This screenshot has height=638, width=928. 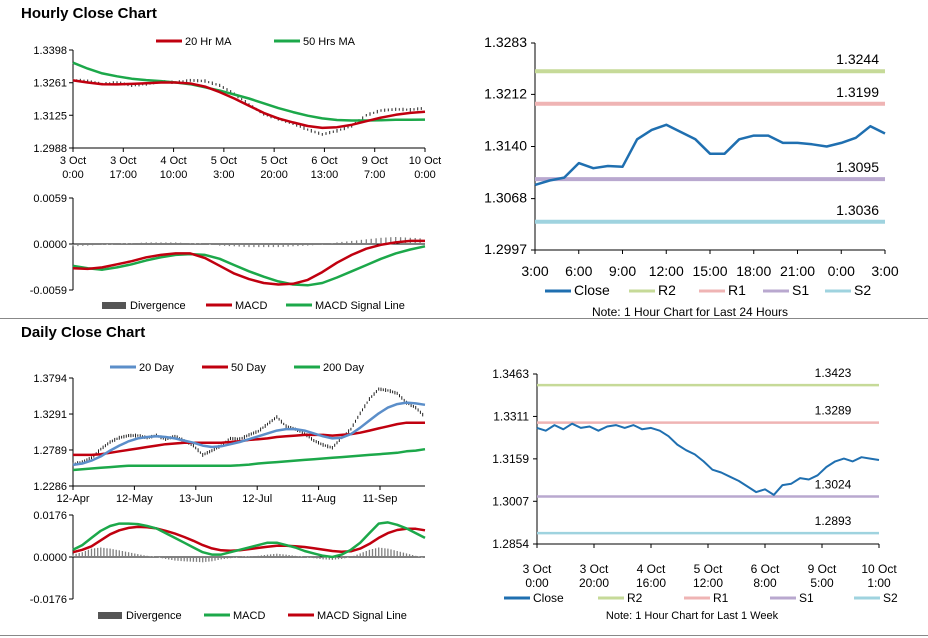 What do you see at coordinates (248, 368) in the screenshot?
I see `daily-price-legend-label: 50 Day` at bounding box center [248, 368].